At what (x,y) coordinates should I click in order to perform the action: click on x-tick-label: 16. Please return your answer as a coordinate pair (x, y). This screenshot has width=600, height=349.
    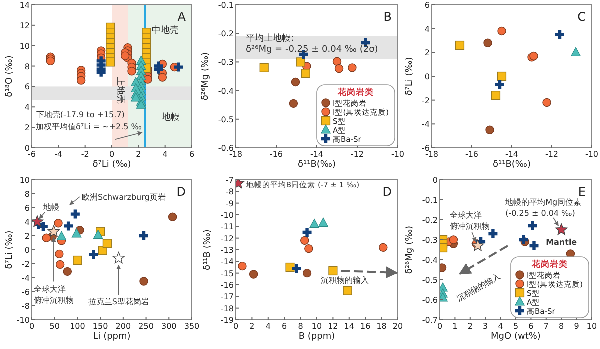
    Looking at the image, I should click on (365, 326).